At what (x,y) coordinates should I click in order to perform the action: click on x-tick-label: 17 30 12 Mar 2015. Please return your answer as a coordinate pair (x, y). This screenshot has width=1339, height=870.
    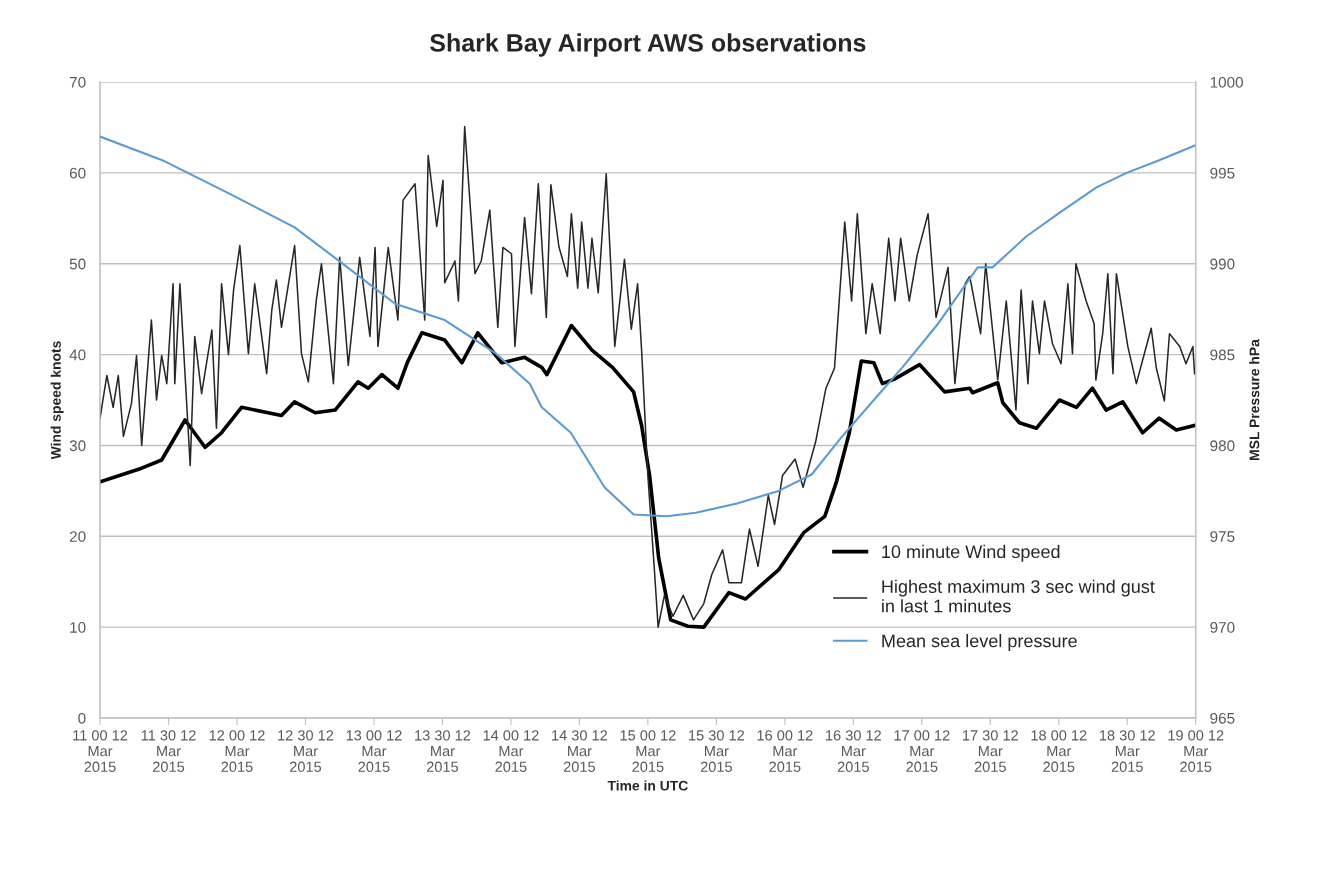
    Looking at the image, I should click on (990, 751).